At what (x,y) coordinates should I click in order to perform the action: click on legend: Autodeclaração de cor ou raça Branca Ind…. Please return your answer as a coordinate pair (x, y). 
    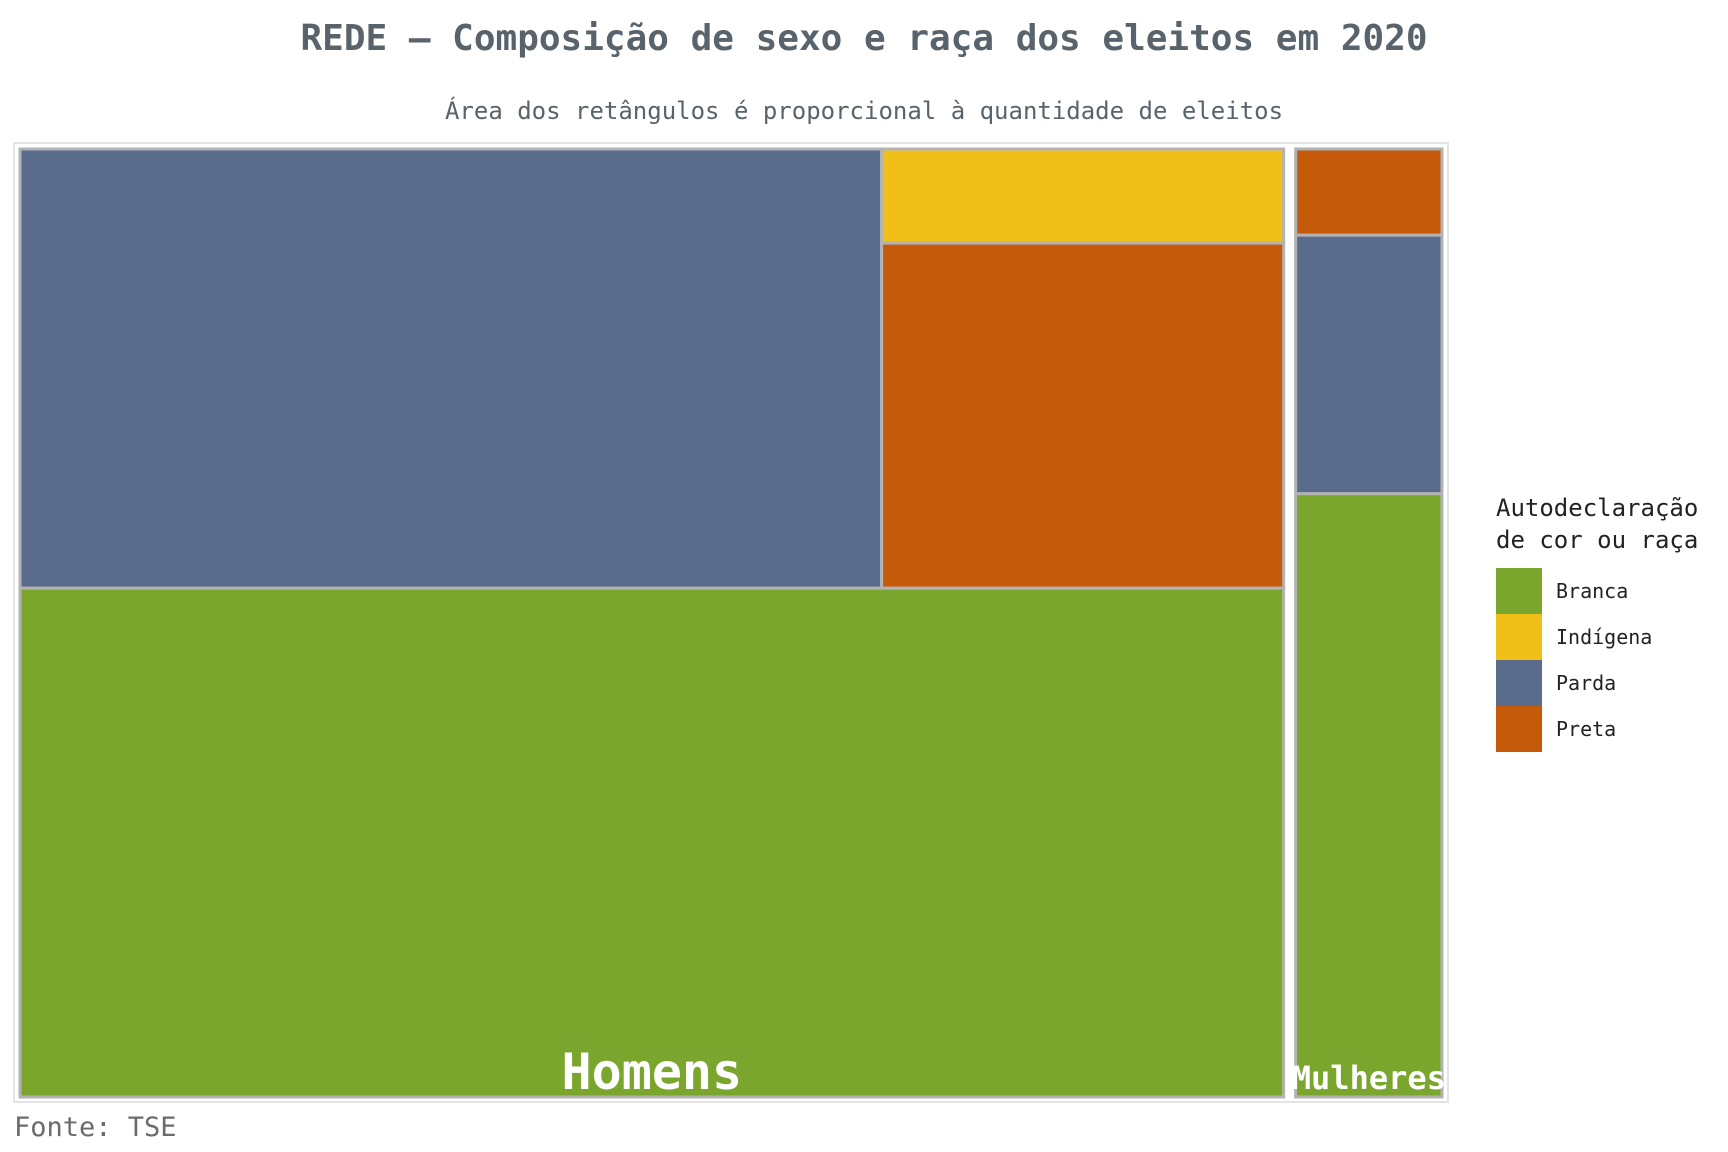
    Looking at the image, I should click on (1597, 622).